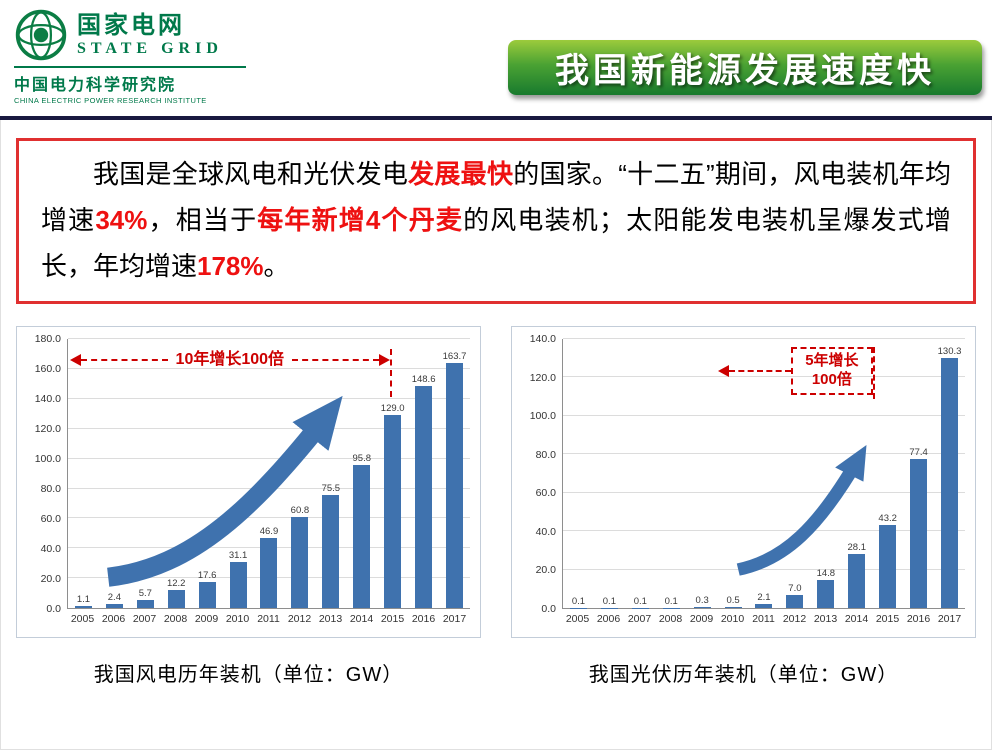 The height and width of the screenshot is (750, 992). I want to click on page-title: 我国新能源发展速度快, so click(745, 71).